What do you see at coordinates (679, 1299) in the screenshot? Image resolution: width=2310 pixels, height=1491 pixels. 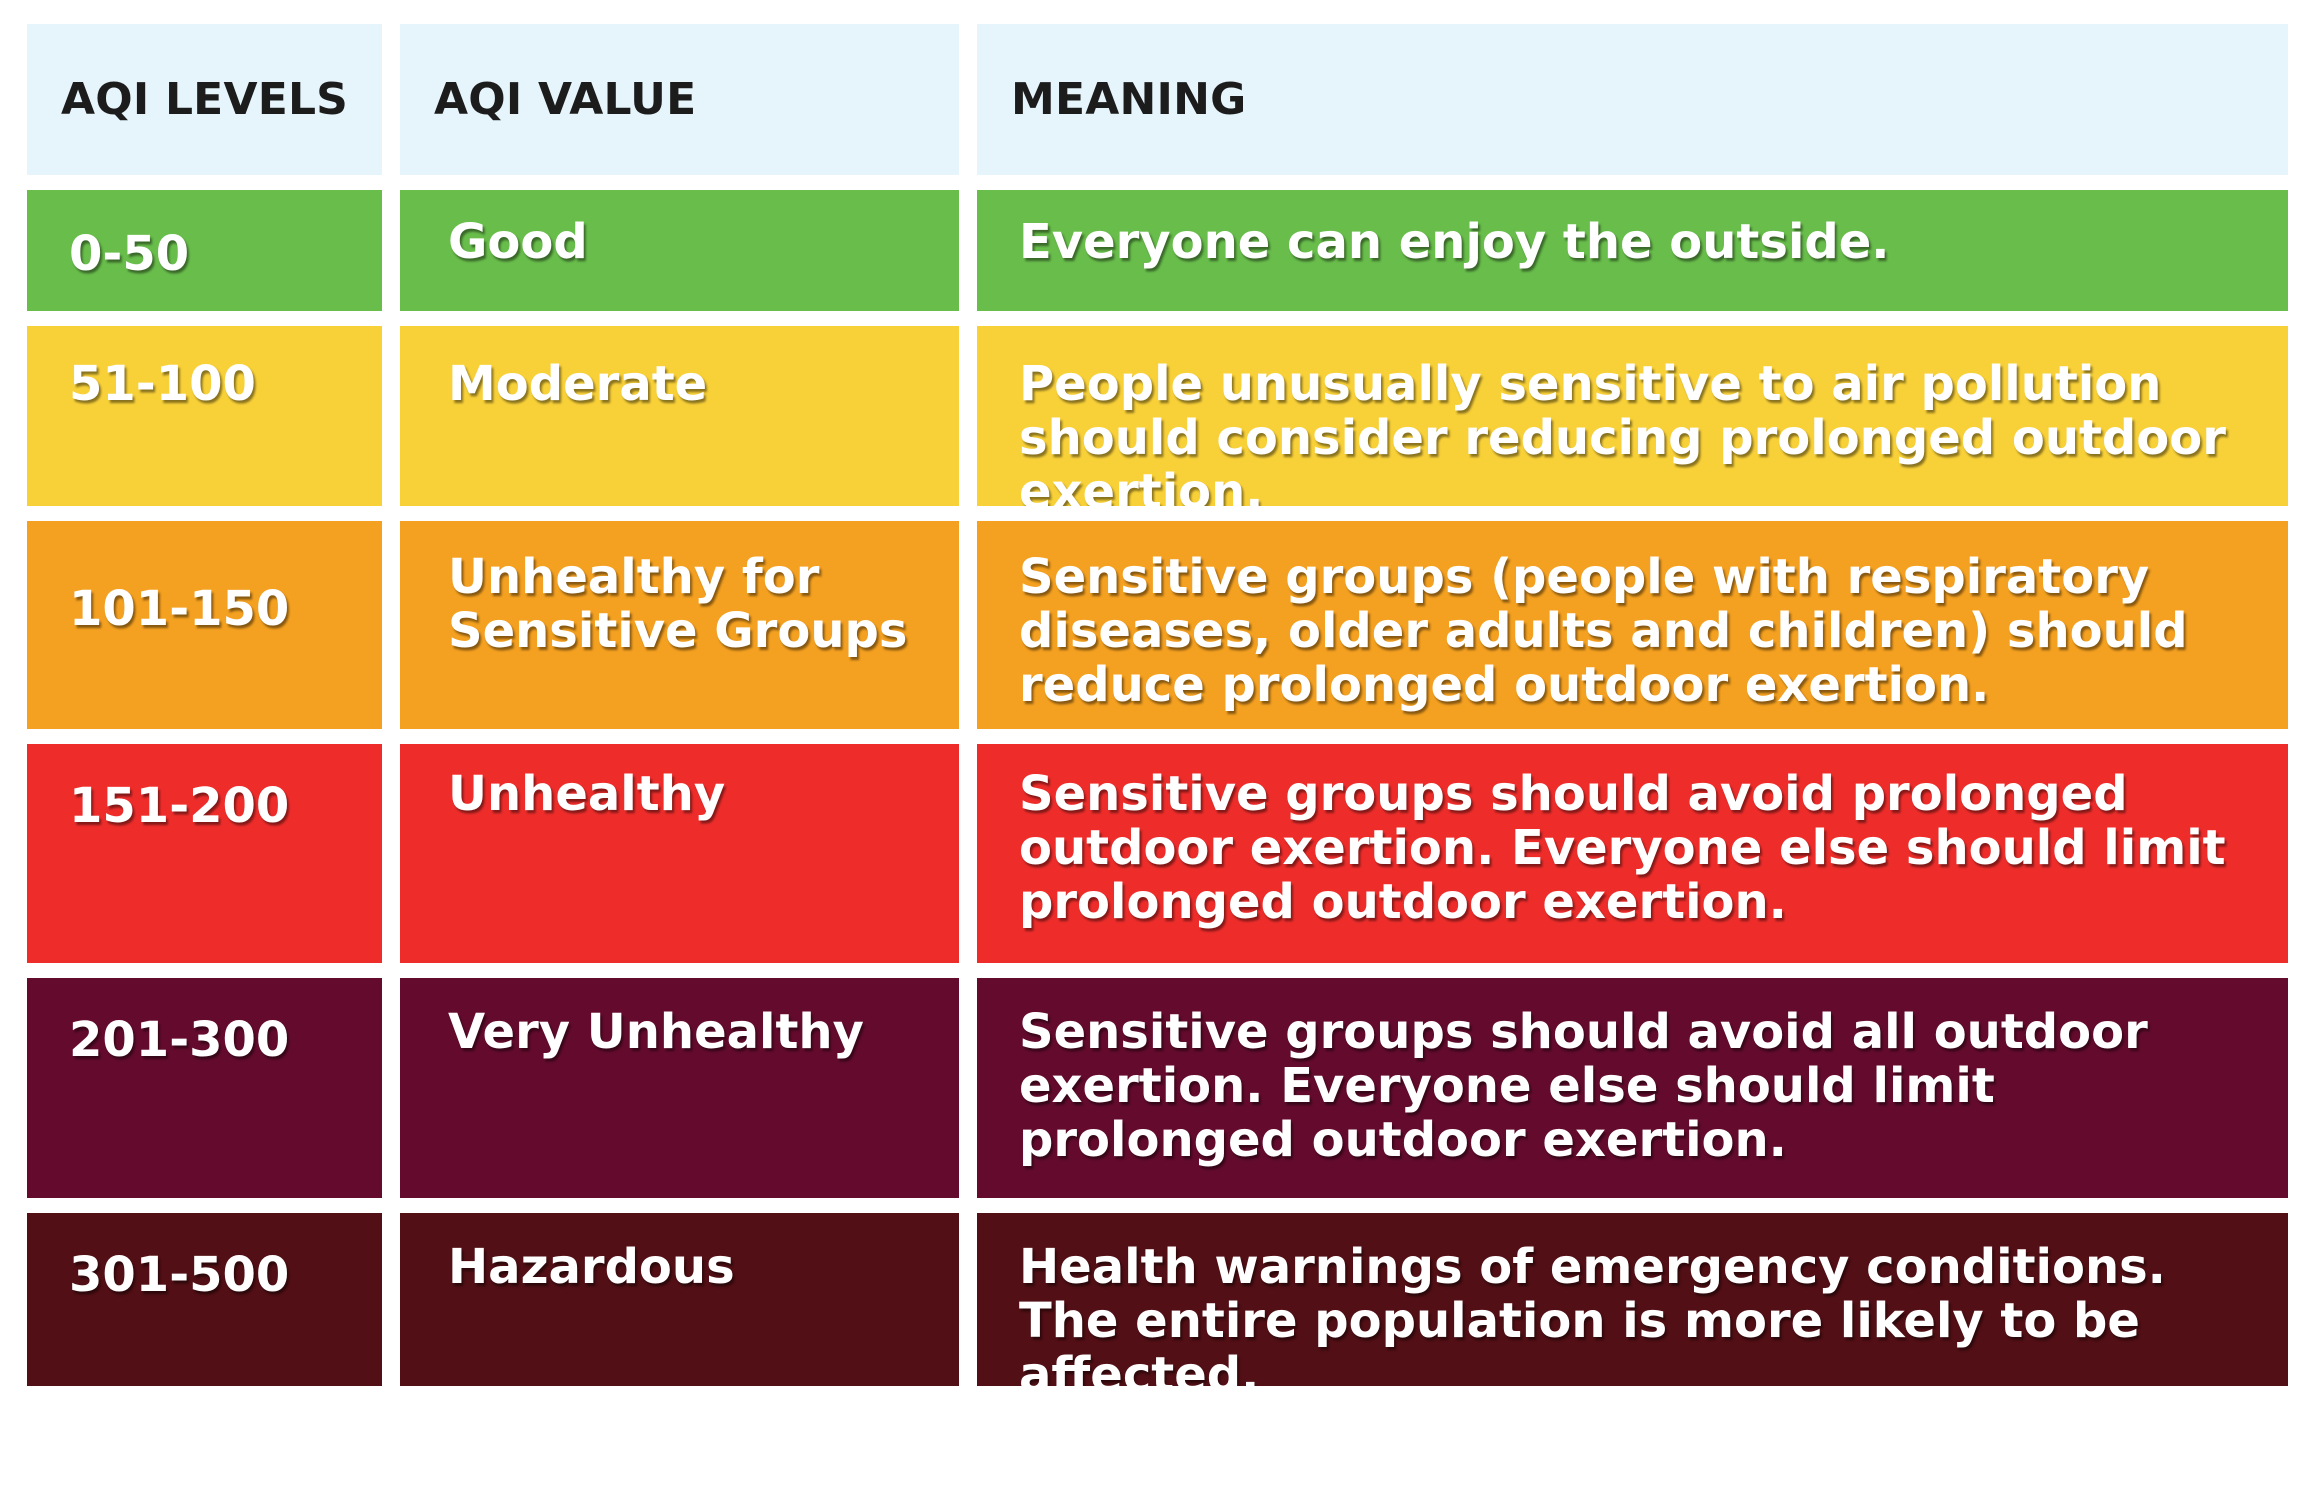 I see `aqi-value-cell: Hazardous` at bounding box center [679, 1299].